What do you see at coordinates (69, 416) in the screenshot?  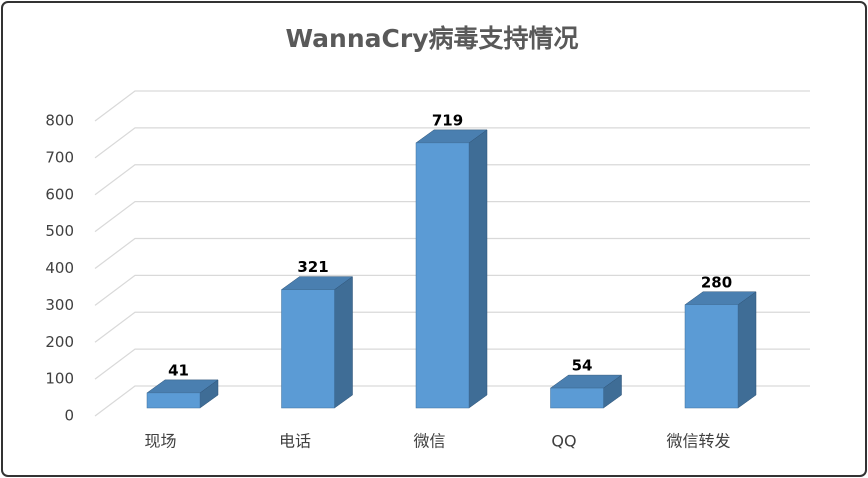 I see `y-tick-label: 0` at bounding box center [69, 416].